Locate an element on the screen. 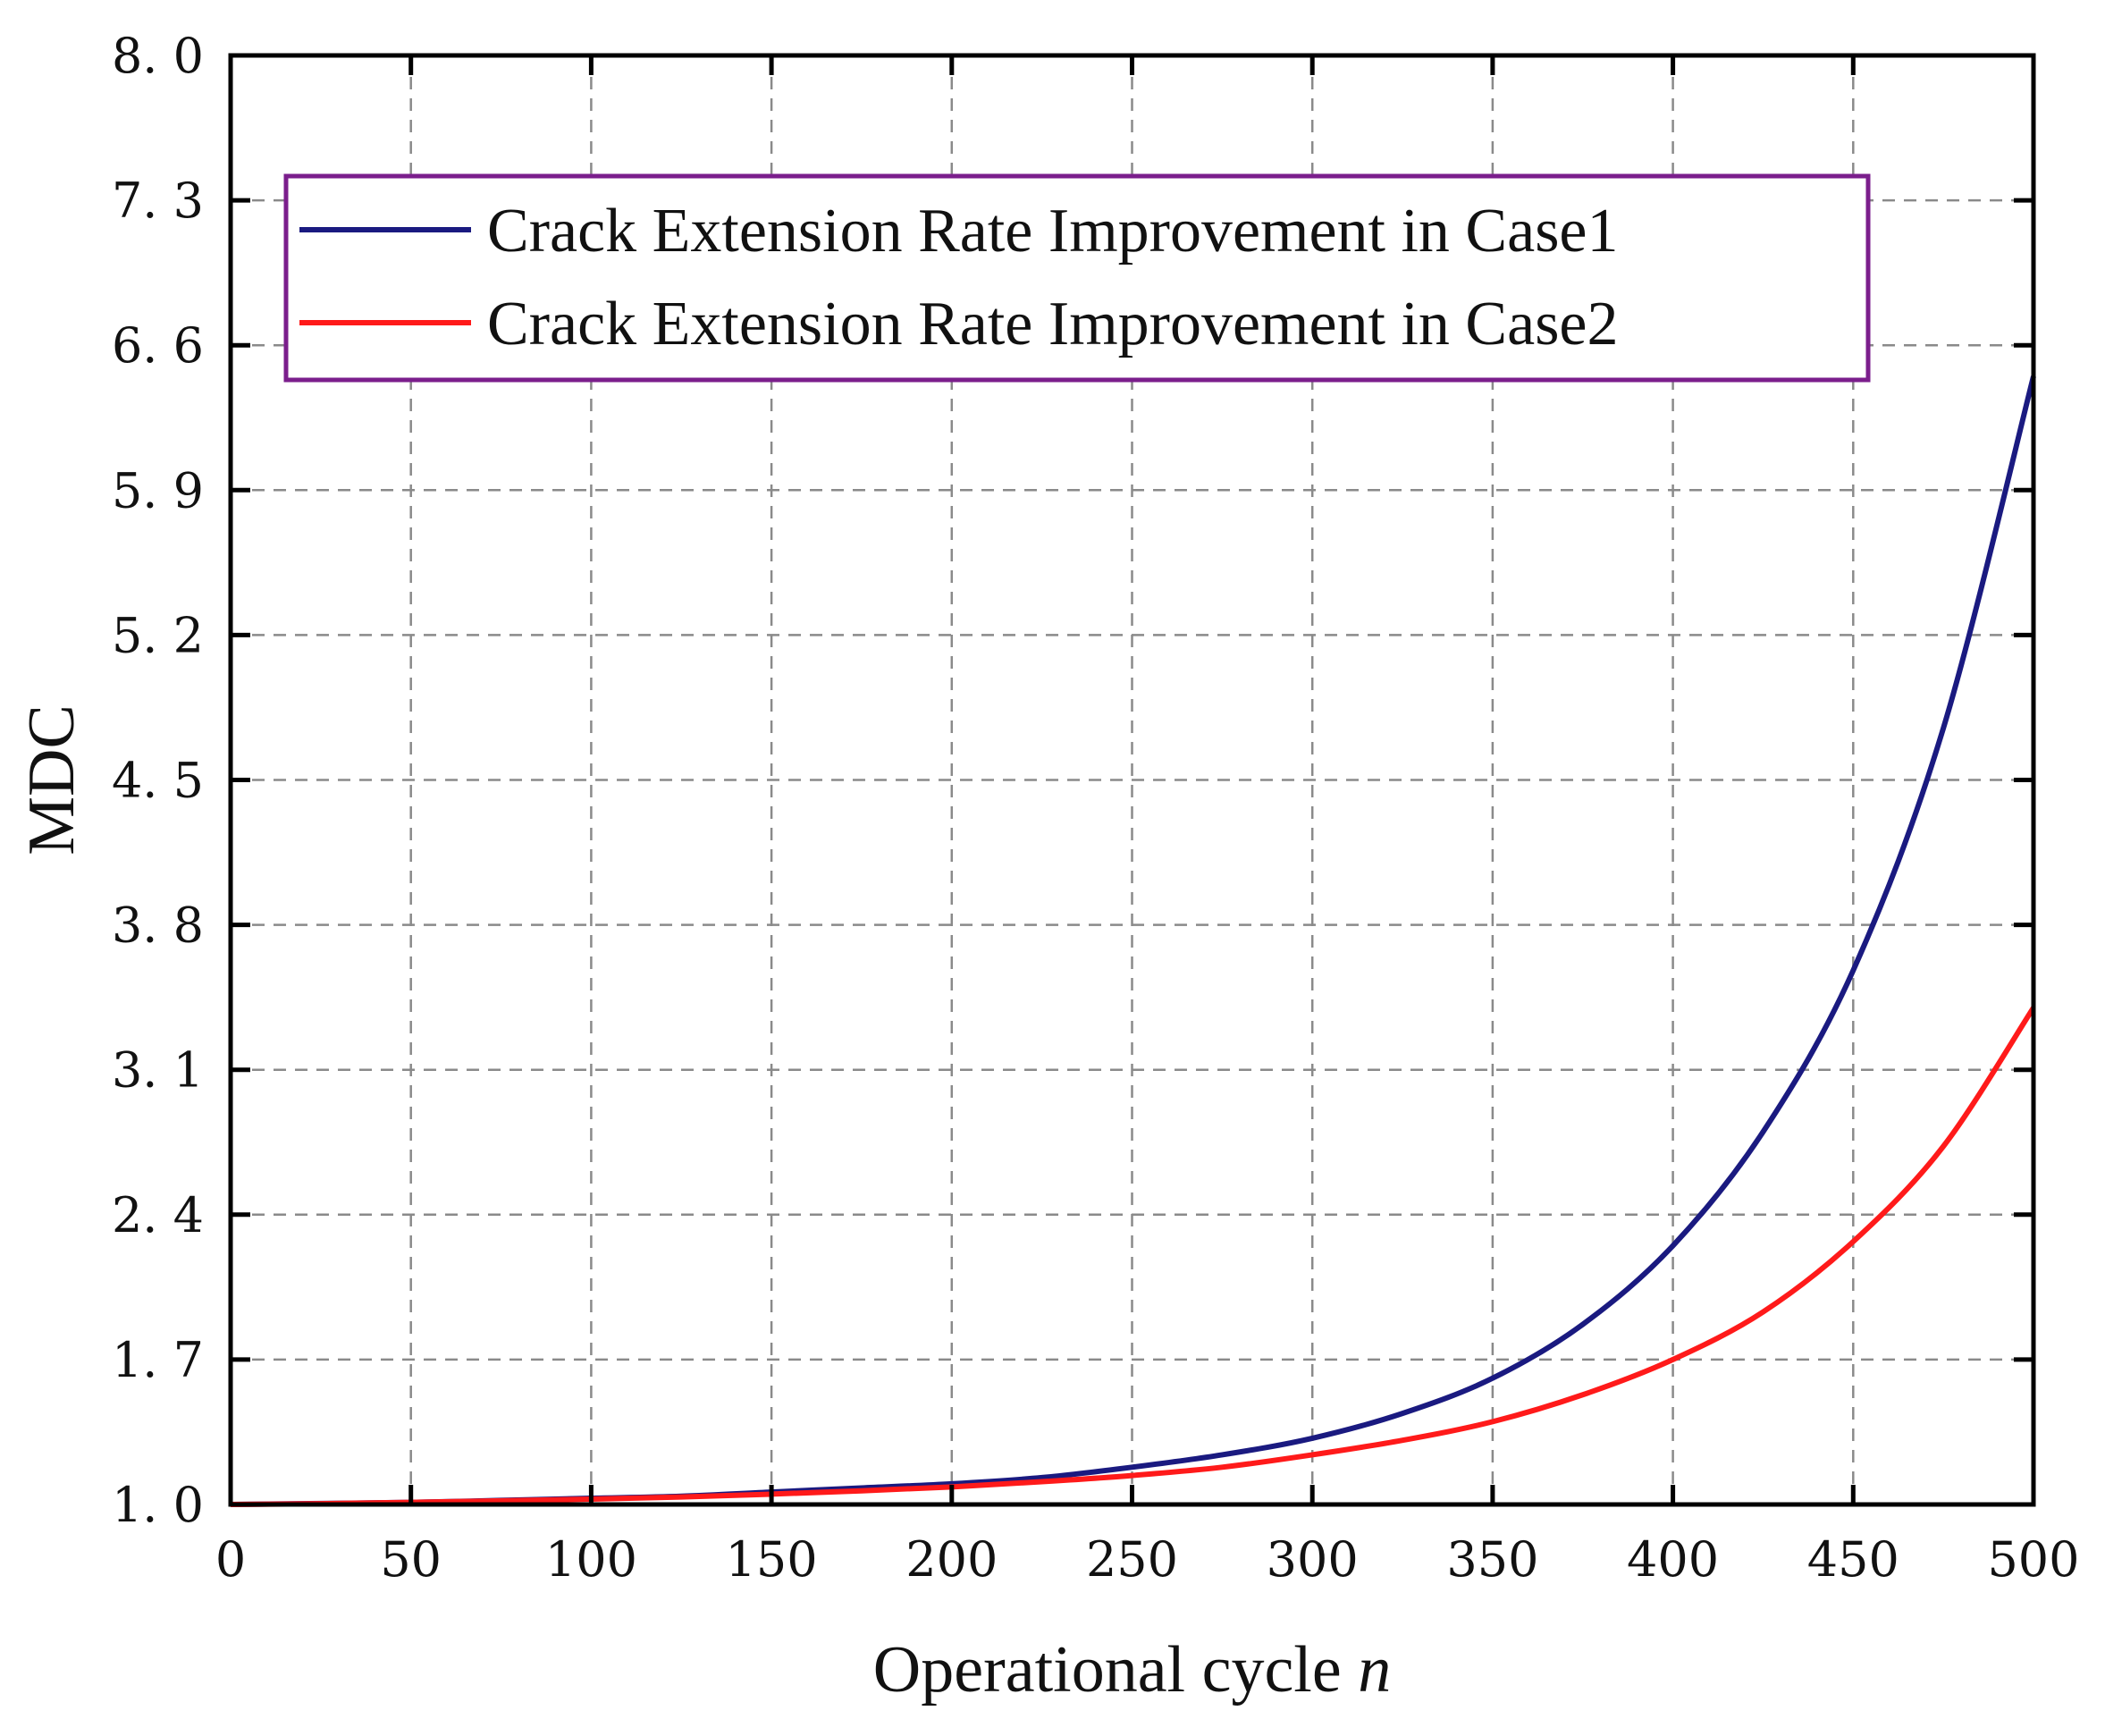  y-tick-label: 4. 5 is located at coordinates (158, 781).